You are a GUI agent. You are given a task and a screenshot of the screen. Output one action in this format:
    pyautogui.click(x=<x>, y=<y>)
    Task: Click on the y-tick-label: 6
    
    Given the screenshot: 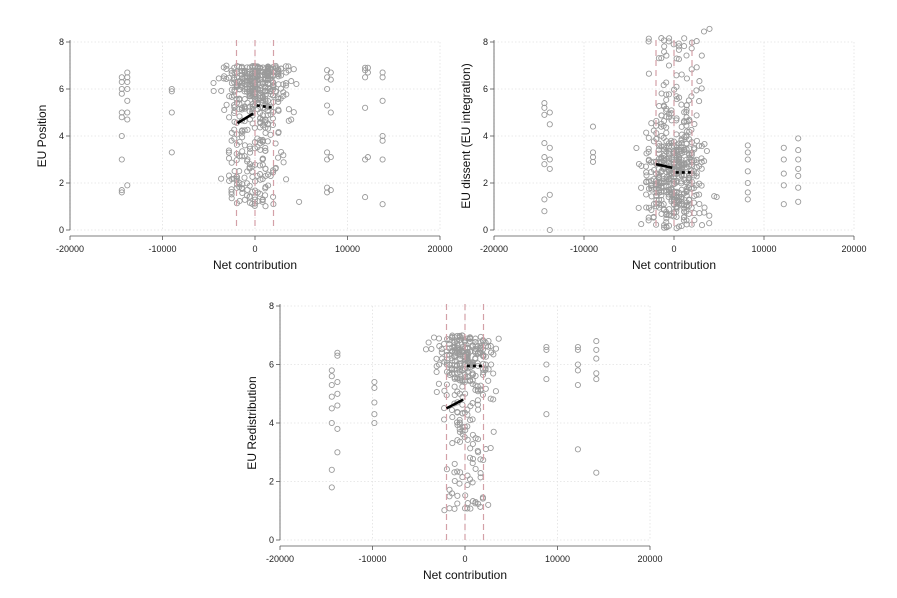 What is the action you would take?
    pyautogui.click(x=271, y=365)
    